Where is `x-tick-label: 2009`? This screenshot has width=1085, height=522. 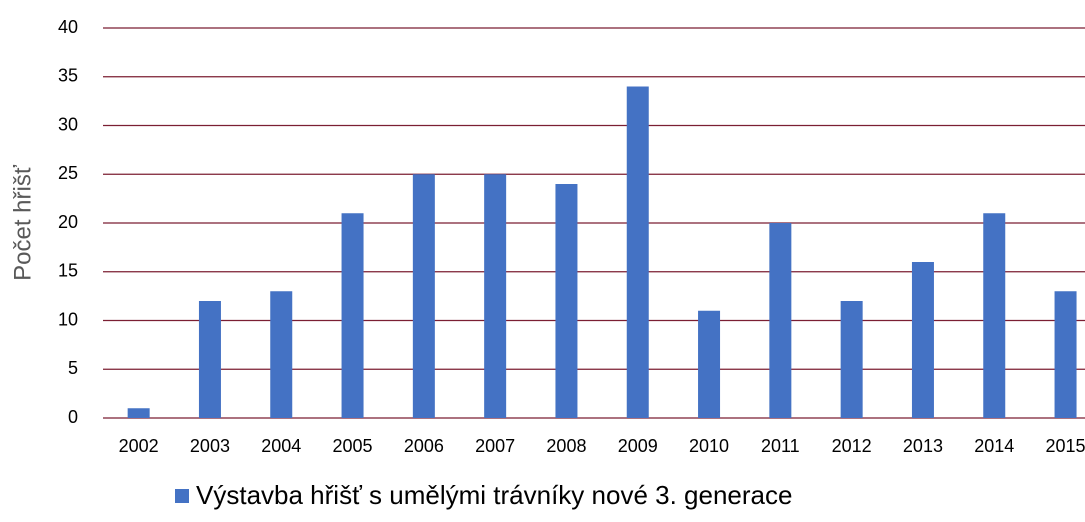 x-tick-label: 2009 is located at coordinates (638, 446).